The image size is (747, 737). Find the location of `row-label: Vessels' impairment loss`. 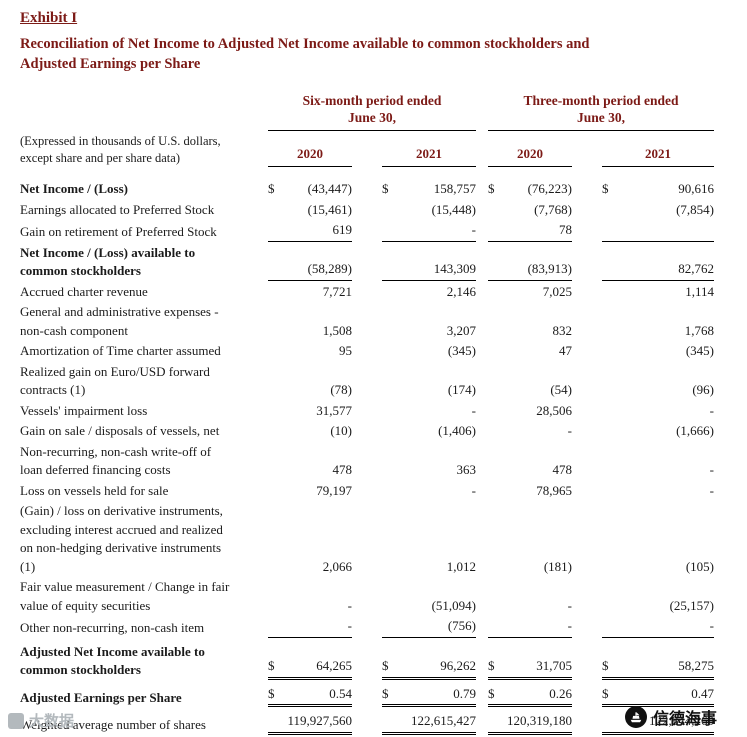

row-label: Vessels' impairment loss is located at coordinates (84, 410).